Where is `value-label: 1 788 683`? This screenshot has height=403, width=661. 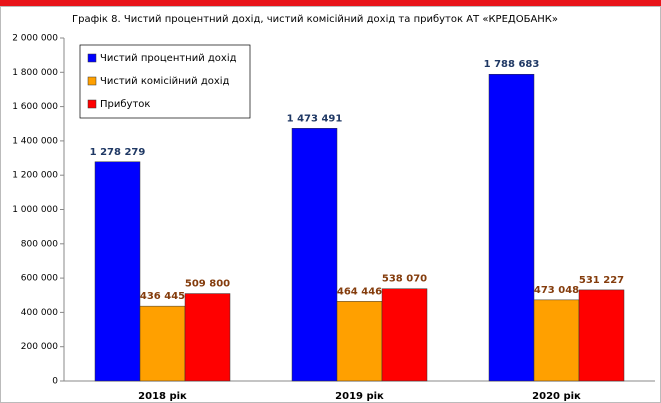
value-label: 1 788 683 is located at coordinates (512, 64).